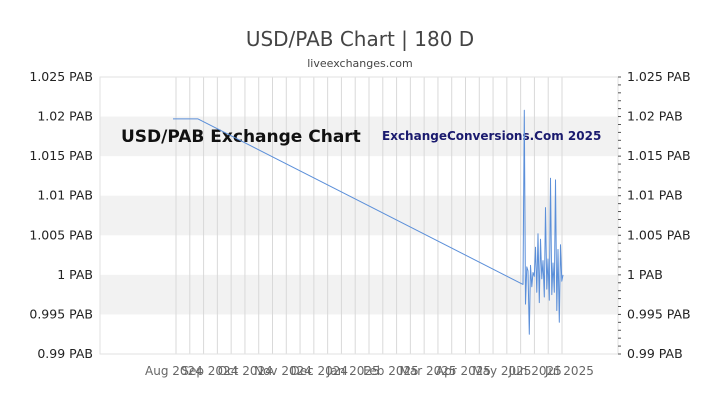 The height and width of the screenshot is (405, 720). Describe the element at coordinates (61, 234) in the screenshot. I see `y-tick-label-left: 1.005 PAB` at that location.